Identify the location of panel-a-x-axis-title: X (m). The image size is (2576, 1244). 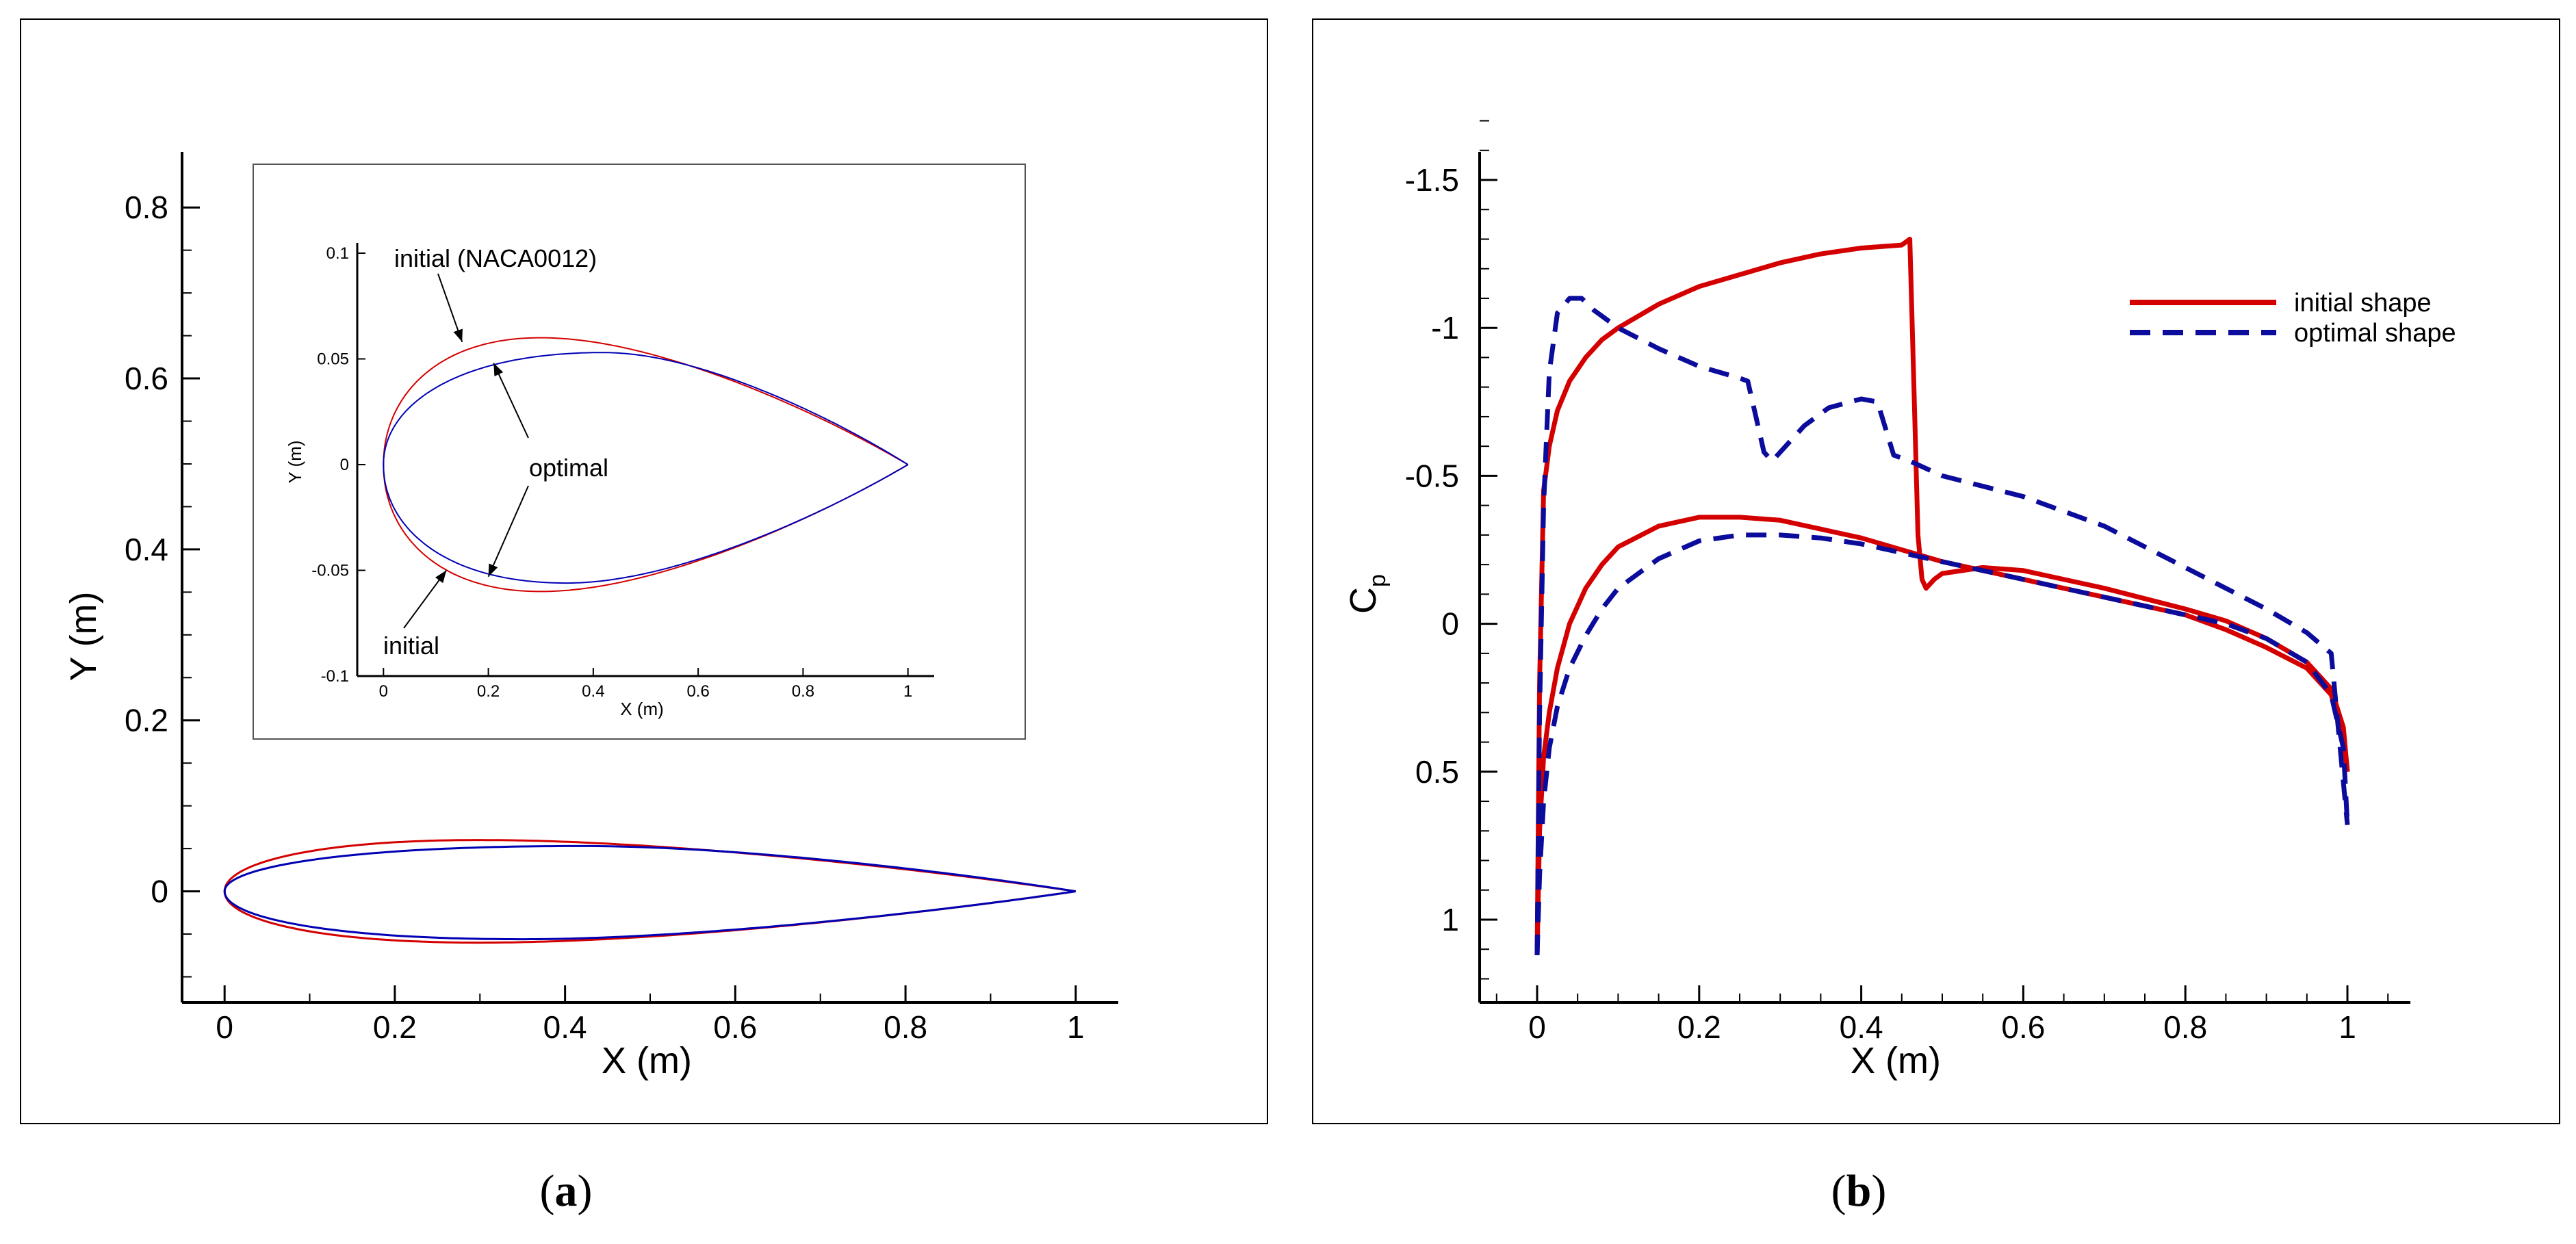
(647, 1060).